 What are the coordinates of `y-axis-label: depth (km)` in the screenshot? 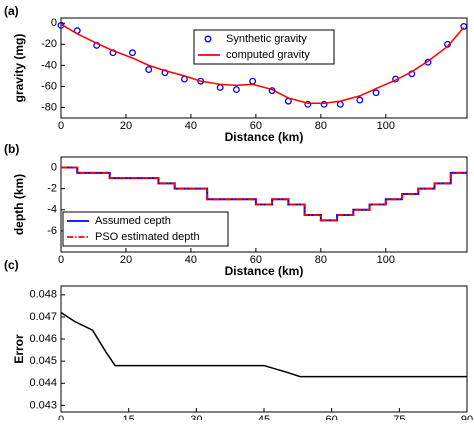 It's located at (19, 204).